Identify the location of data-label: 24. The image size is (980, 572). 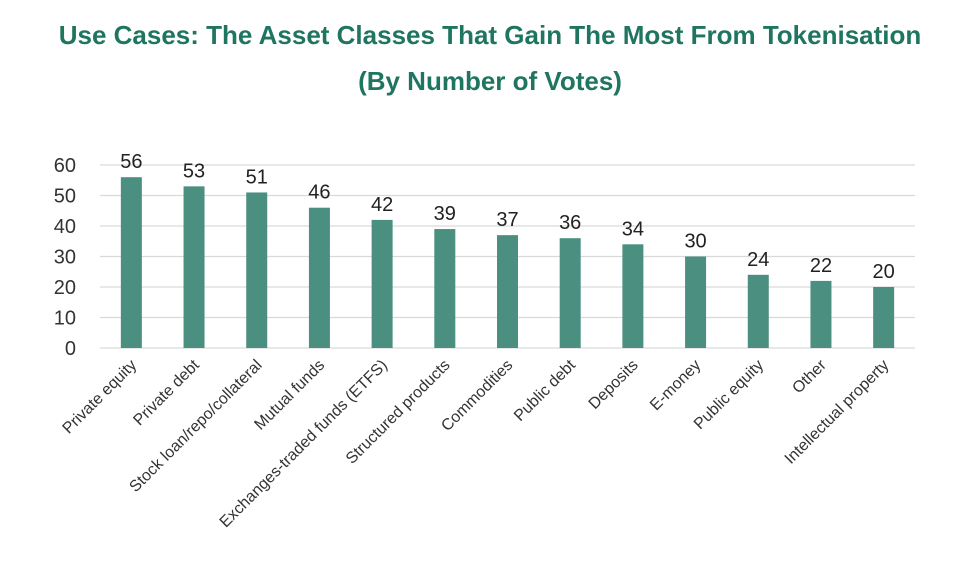
(758, 260).